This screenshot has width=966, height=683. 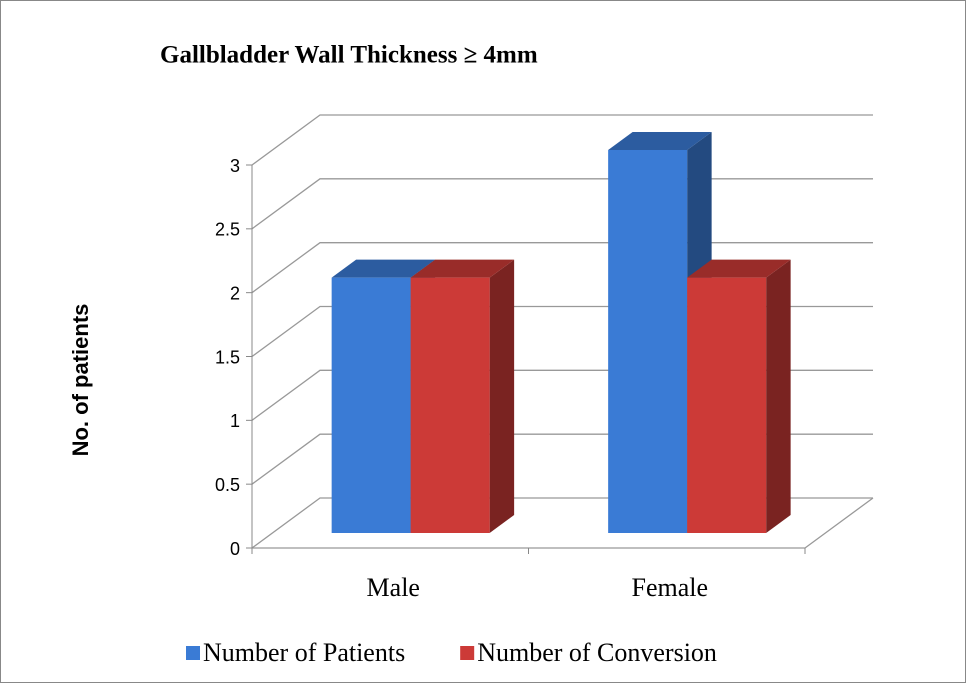 What do you see at coordinates (227, 230) in the screenshot?
I see `y-tick-label: 2.5` at bounding box center [227, 230].